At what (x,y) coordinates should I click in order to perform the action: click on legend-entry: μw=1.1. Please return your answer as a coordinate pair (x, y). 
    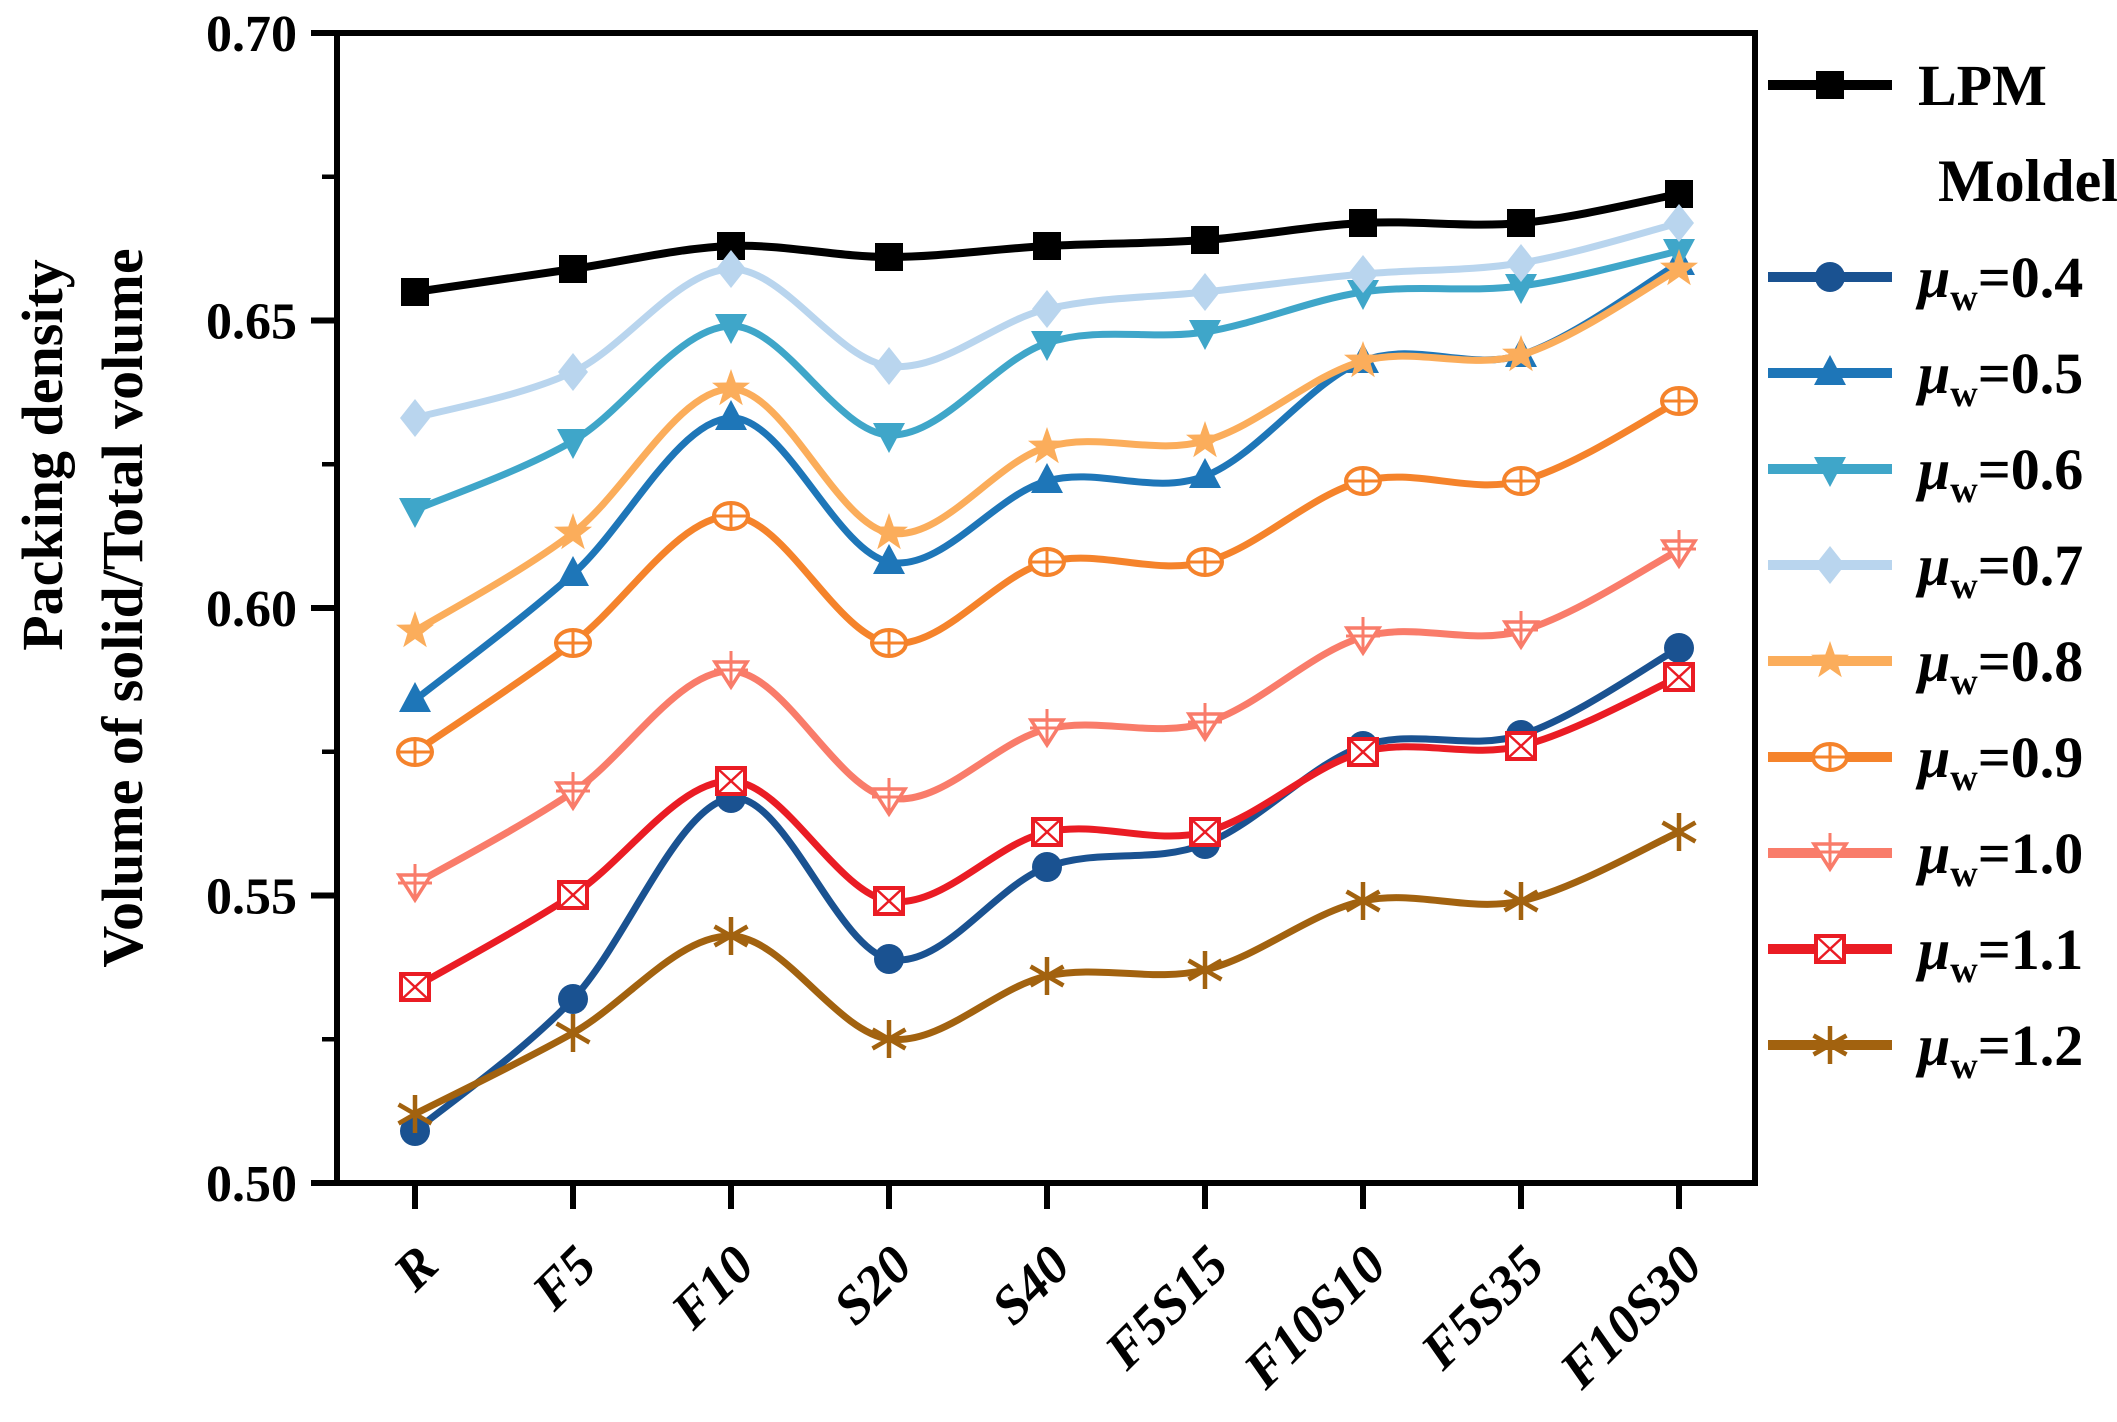
    Looking at the image, I should click on (1925, 954).